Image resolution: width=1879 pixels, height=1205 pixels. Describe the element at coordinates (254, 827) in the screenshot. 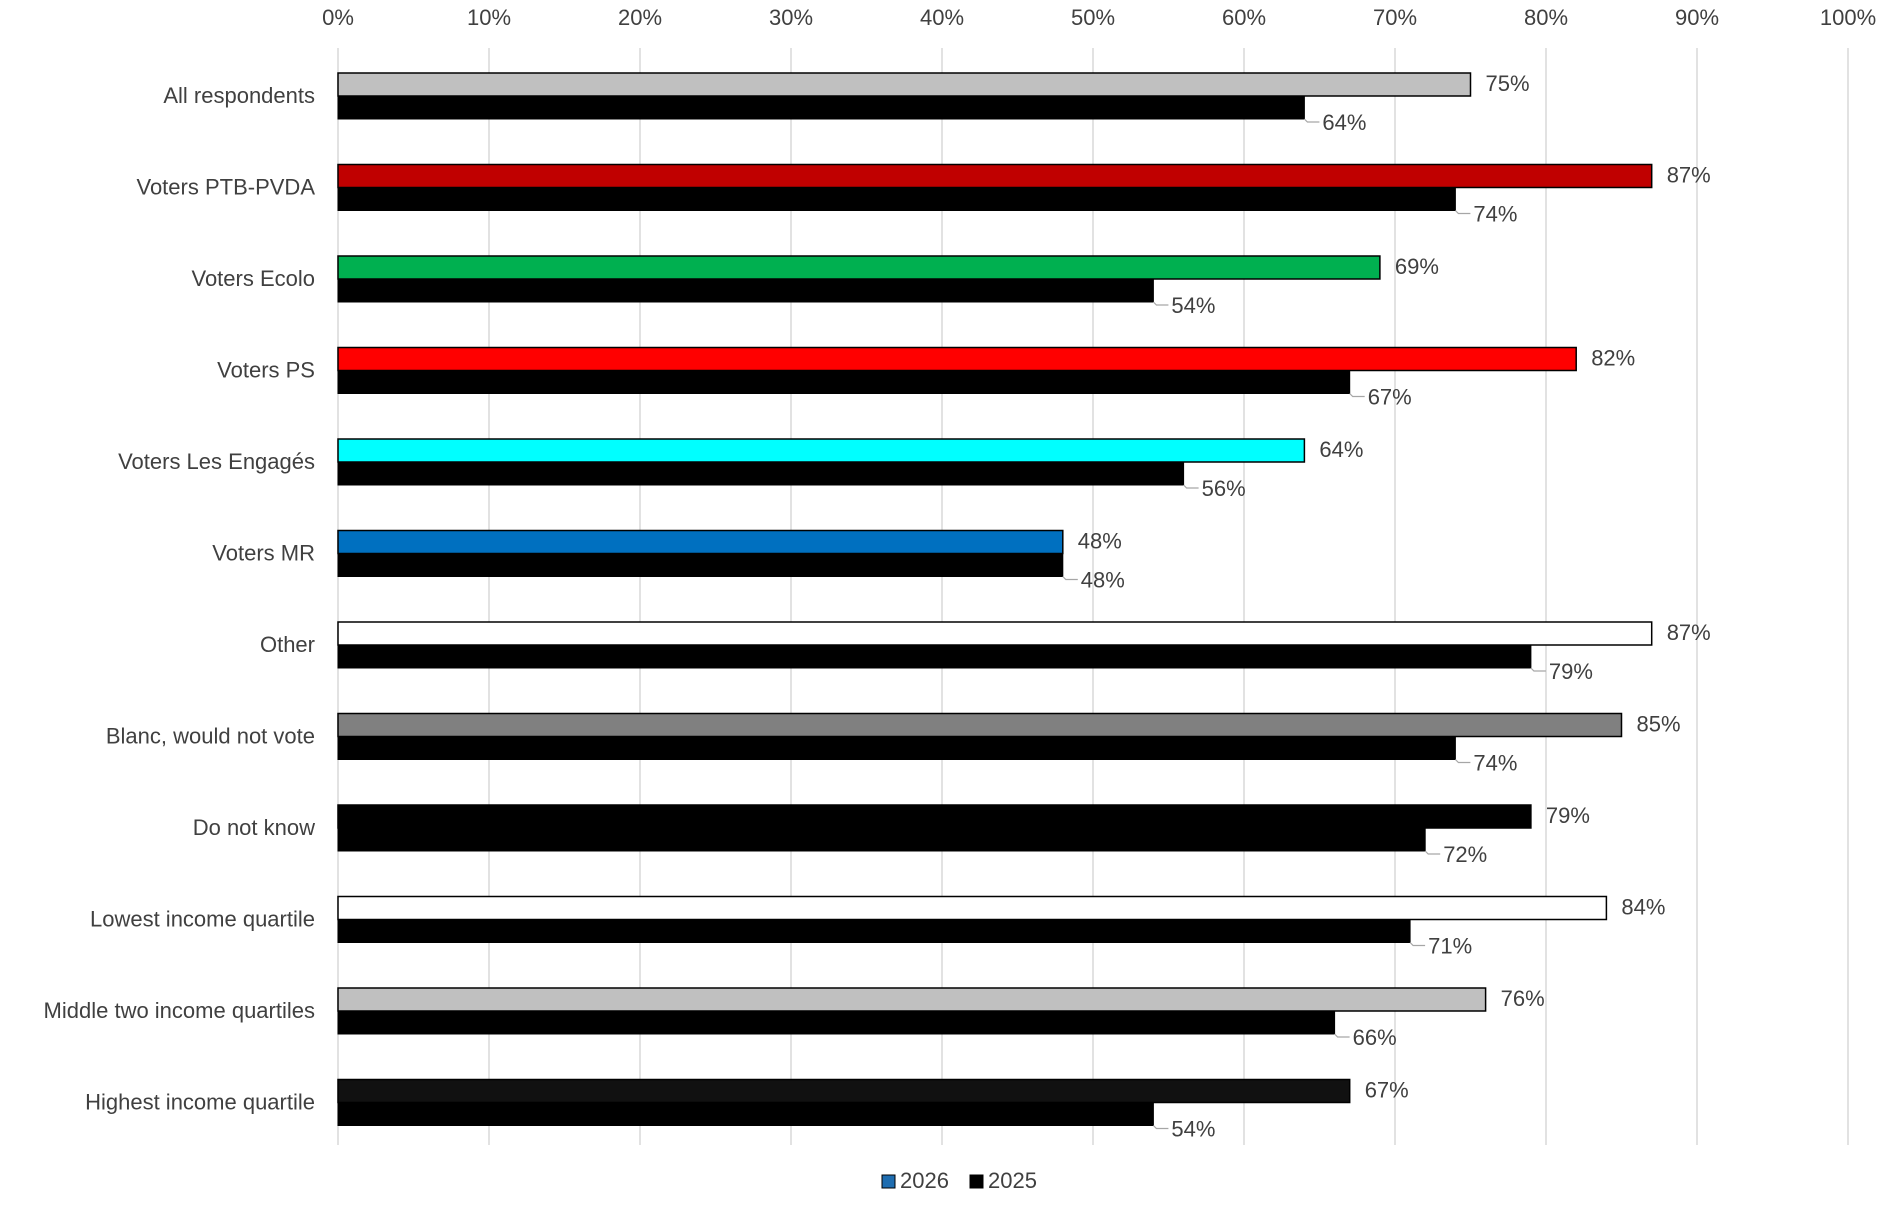

I see `category-label-do-not-know: Do not know` at that location.